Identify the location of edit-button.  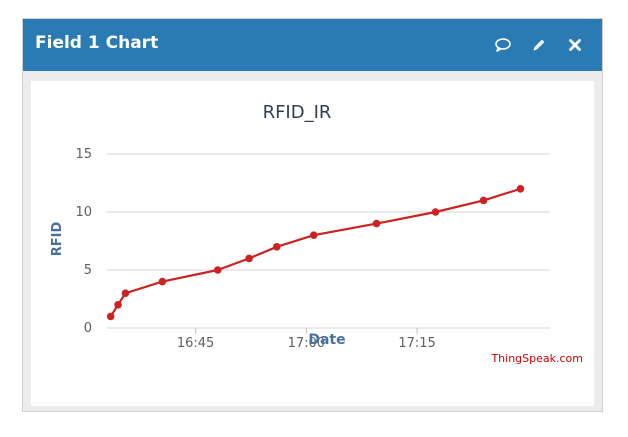
(539, 45).